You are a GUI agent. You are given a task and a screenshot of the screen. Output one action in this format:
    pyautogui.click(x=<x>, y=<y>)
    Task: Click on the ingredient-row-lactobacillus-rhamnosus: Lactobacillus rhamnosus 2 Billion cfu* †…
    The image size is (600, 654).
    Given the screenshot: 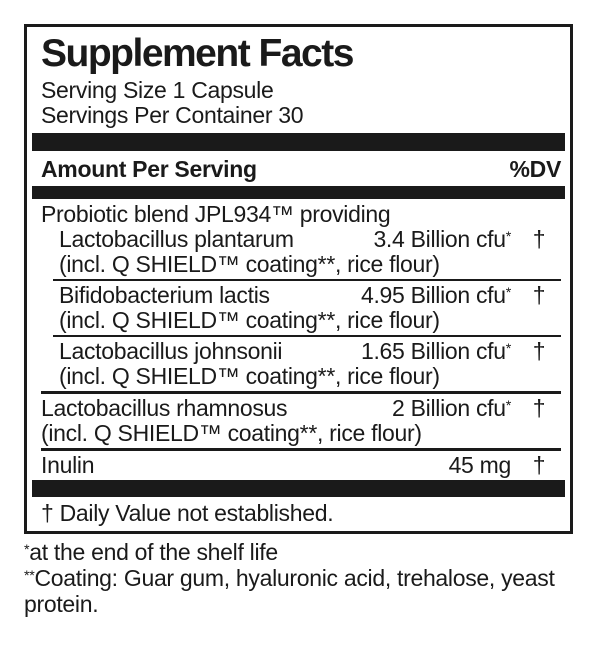 What is the action you would take?
    pyautogui.click(x=298, y=421)
    